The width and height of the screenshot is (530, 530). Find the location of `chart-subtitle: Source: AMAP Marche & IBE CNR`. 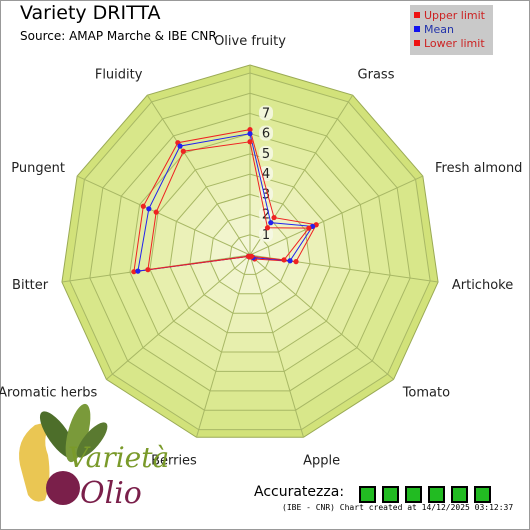

chart-subtitle: Source: AMAP Marche & IBE CNR is located at coordinates (118, 36).